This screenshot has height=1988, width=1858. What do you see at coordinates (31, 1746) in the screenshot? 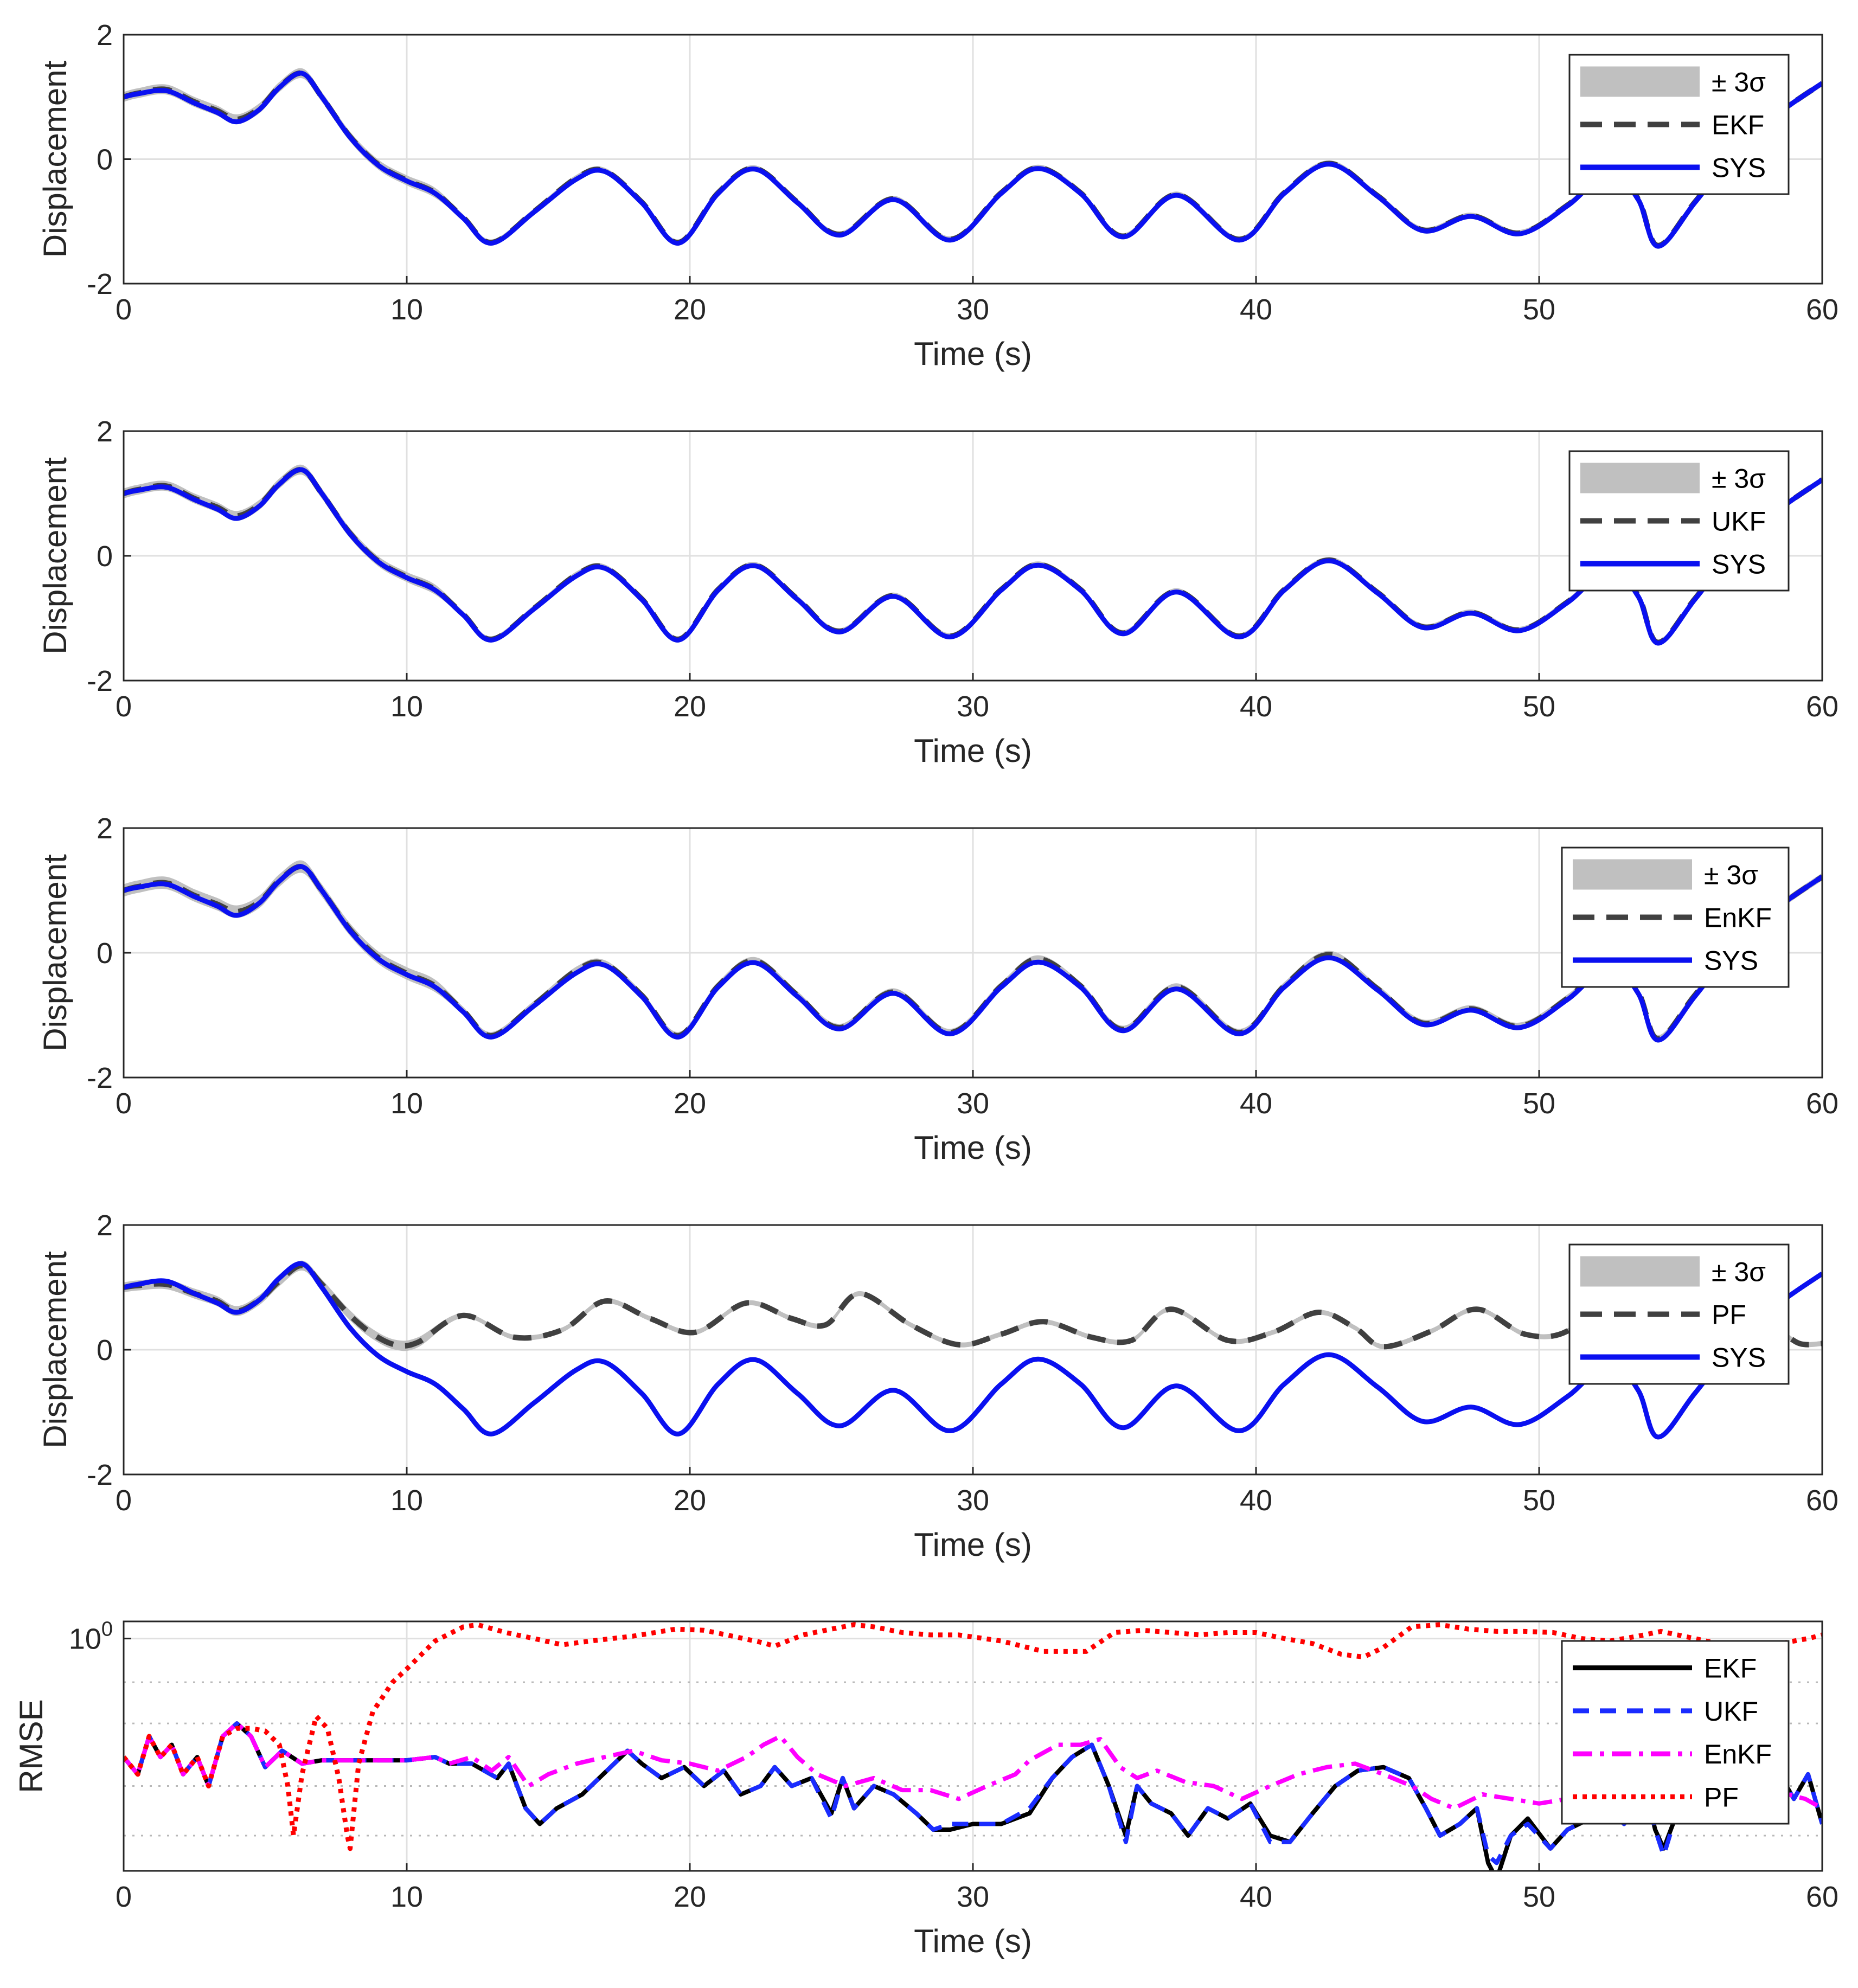
I see `y-axis-label: RMSE` at bounding box center [31, 1746].